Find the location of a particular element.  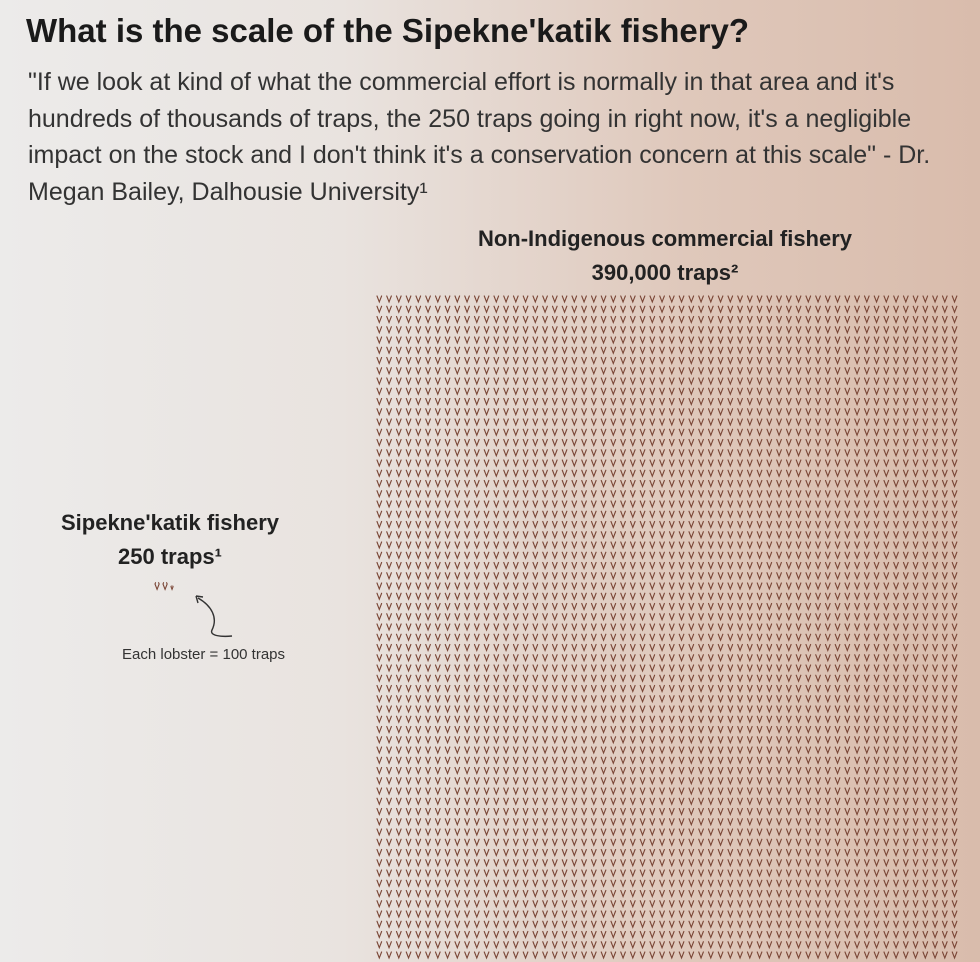

arrow-head is located at coordinates (199, 599).